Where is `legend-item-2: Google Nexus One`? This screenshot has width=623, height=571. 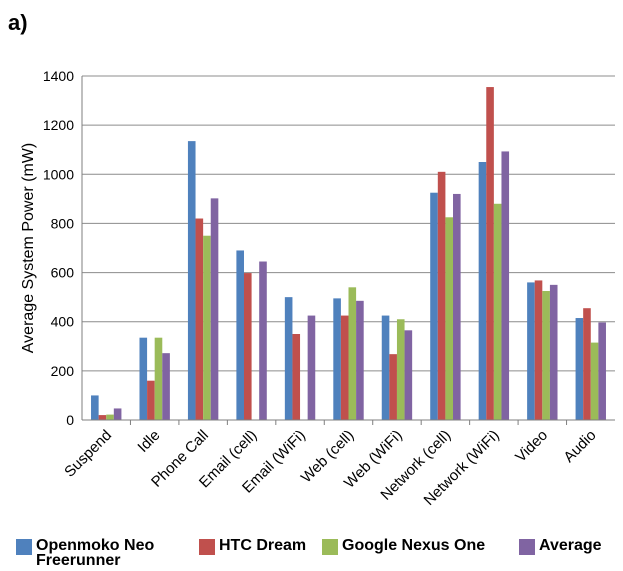 legend-item-2: Google Nexus One is located at coordinates (403, 546).